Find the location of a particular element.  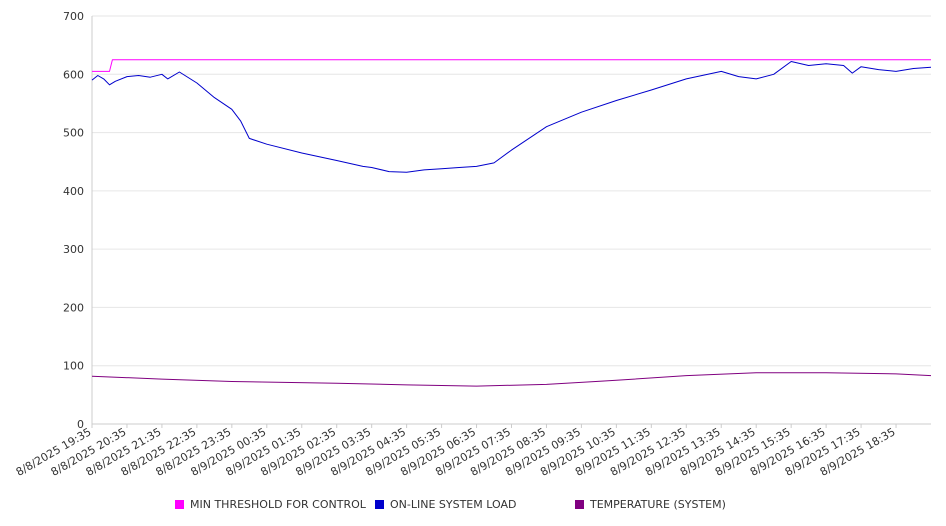

legend-item-threshold: MIN THRESHOLD FOR CONTROL is located at coordinates (270, 504).